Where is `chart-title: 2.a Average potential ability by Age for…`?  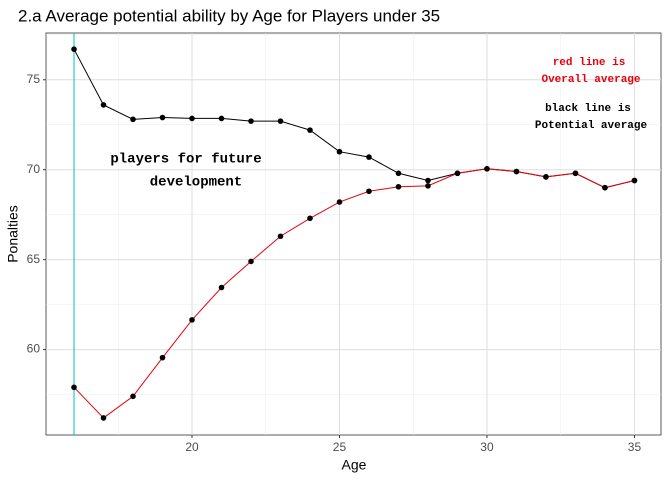
chart-title: 2.a Average potential ability by Age for… is located at coordinates (229, 15).